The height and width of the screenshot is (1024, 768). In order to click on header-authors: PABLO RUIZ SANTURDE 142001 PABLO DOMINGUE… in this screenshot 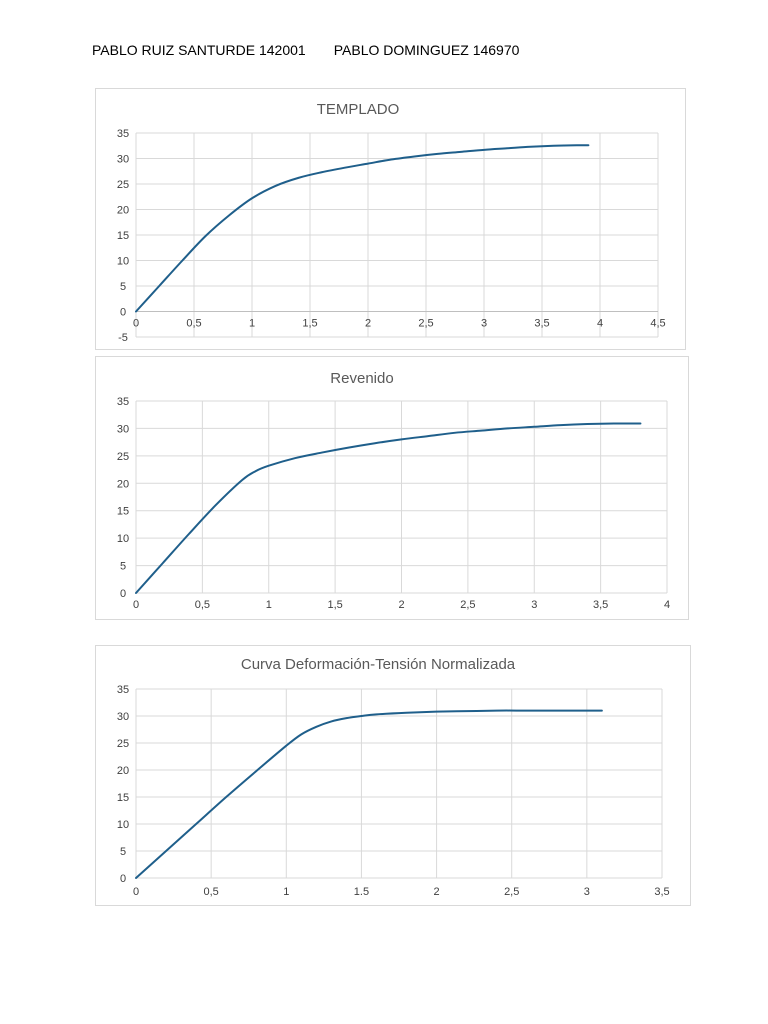, I will do `click(305, 50)`.